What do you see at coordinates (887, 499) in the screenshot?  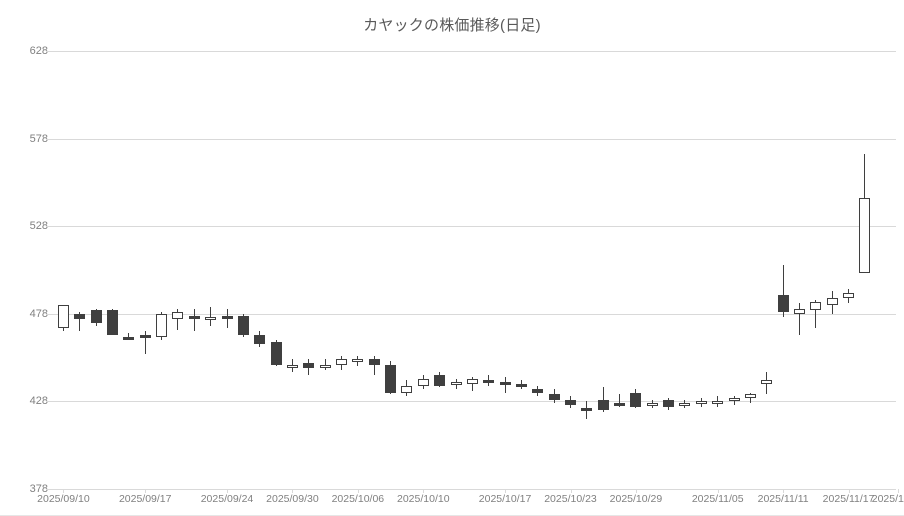 I see `x-axis-tick-label: 2025/11/21` at bounding box center [887, 499].